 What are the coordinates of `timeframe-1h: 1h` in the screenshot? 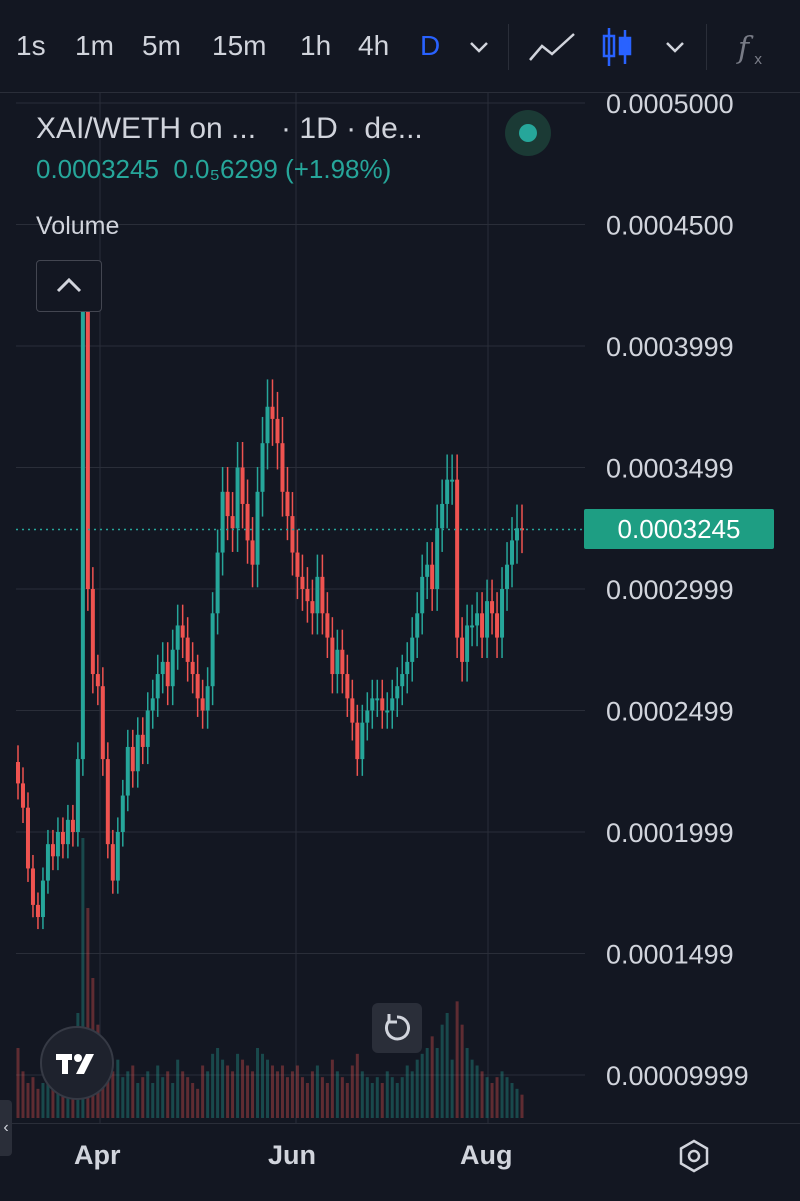 It's located at (316, 45).